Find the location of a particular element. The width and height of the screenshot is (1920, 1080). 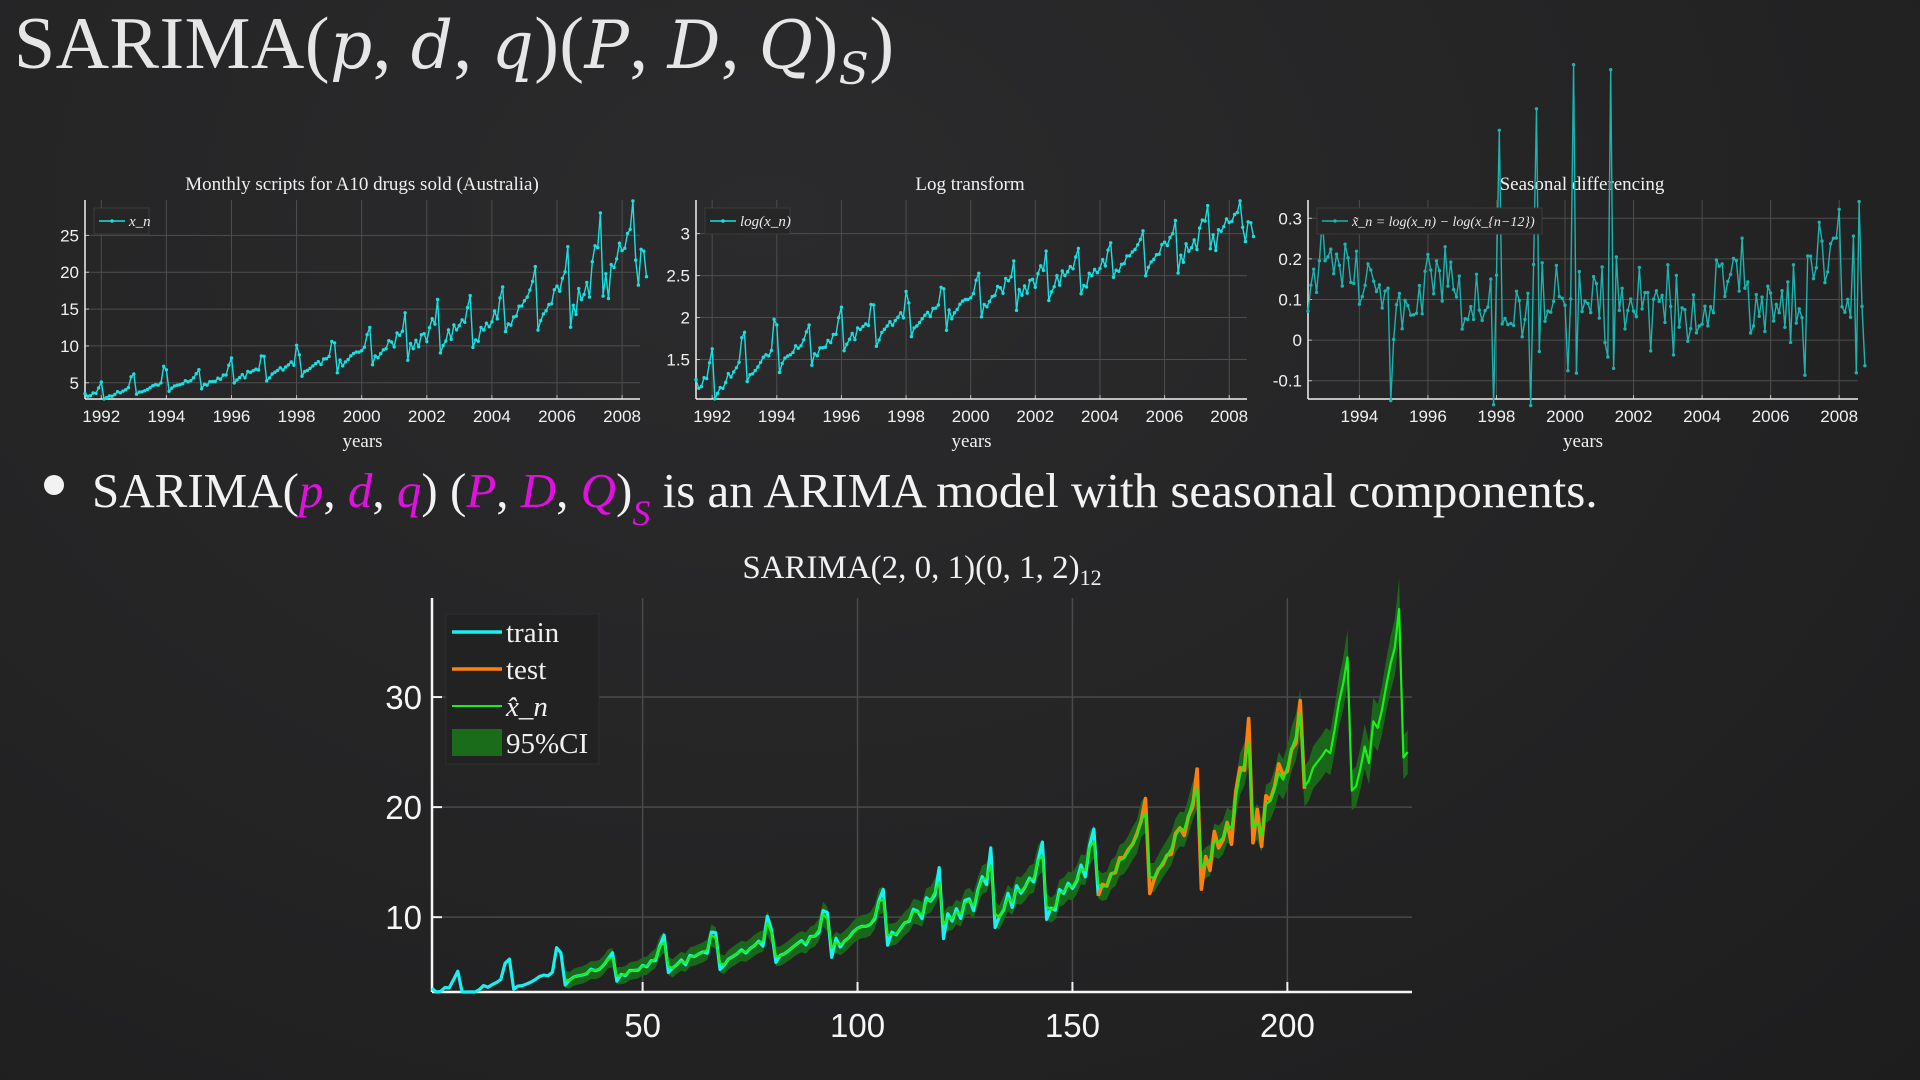

x-tick-label: 1992 is located at coordinates (712, 416).